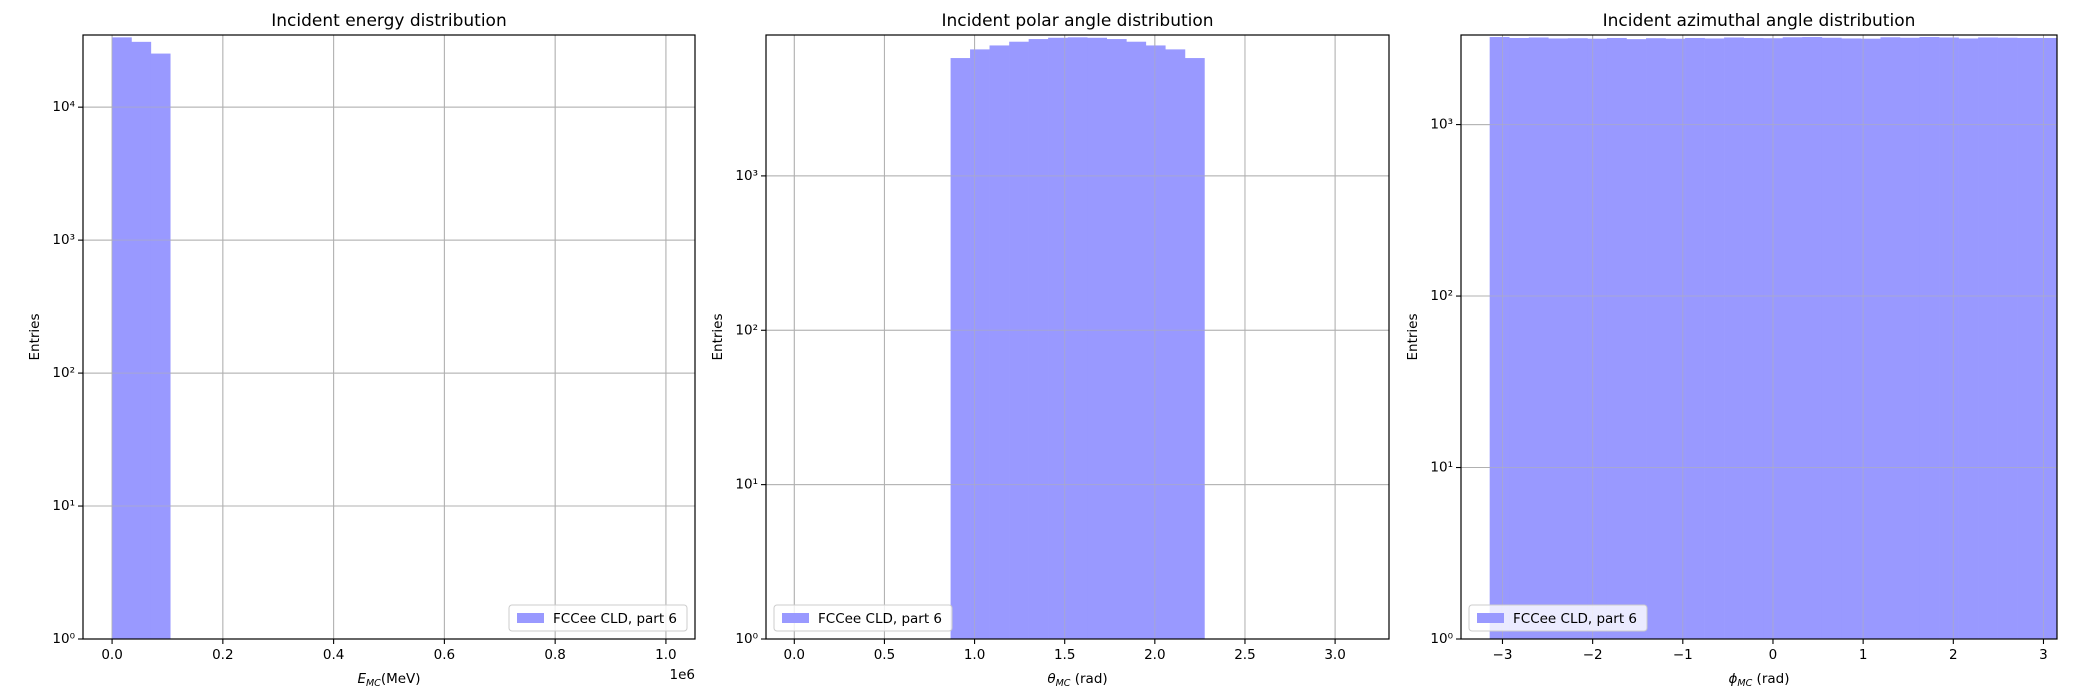 The image size is (2100, 700). Describe the element at coordinates (682, 675) in the screenshot. I see `x-offset-label: 1e6` at that location.